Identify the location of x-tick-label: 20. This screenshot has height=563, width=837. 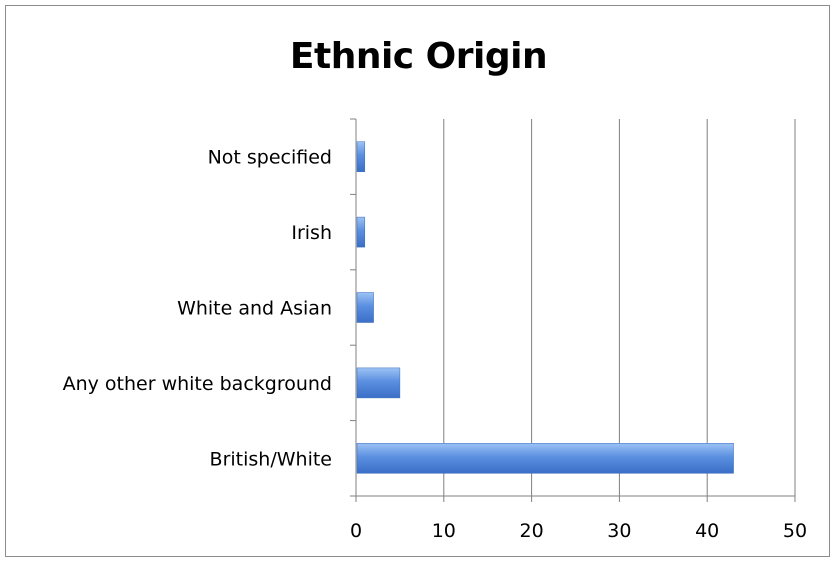
(532, 531).